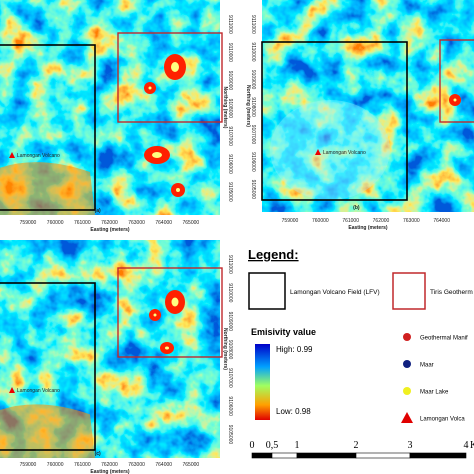 The image size is (474, 474). Describe the element at coordinates (451, 292) in the screenshot. I see `legend-tiris: Tiris Geotherm` at that location.